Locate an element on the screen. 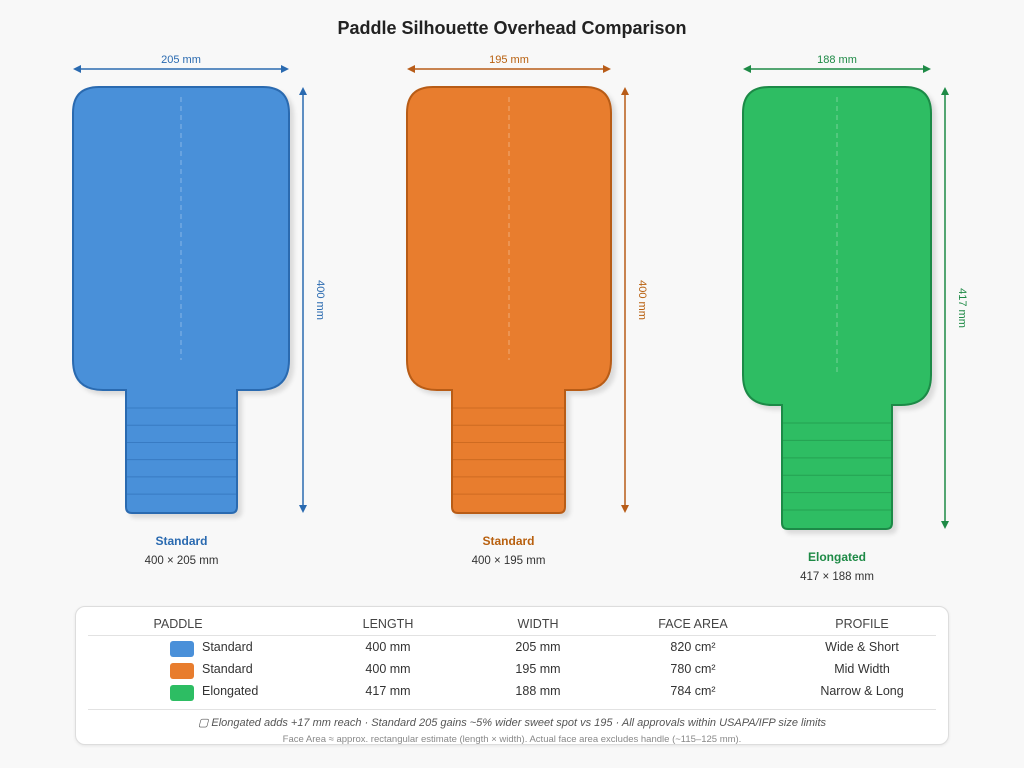 The height and width of the screenshot is (768, 1024). header-profile: PROFILE is located at coordinates (862, 624).